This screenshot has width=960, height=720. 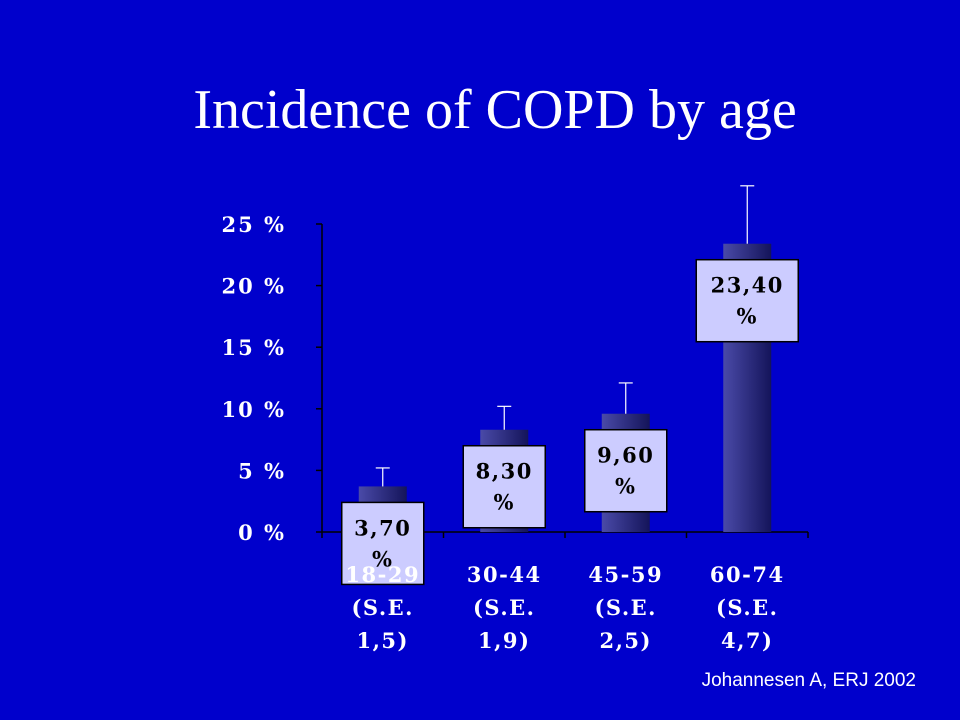 I want to click on y-tick-label: 0 %, so click(x=262, y=532).